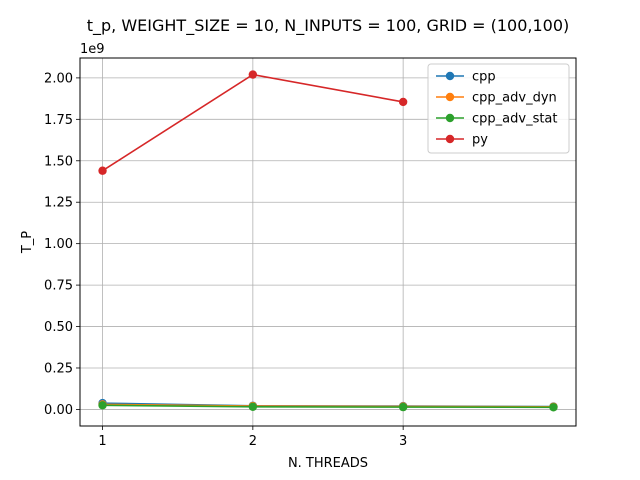  I want to click on legend-item: cpp_adv_stat, so click(497, 119).